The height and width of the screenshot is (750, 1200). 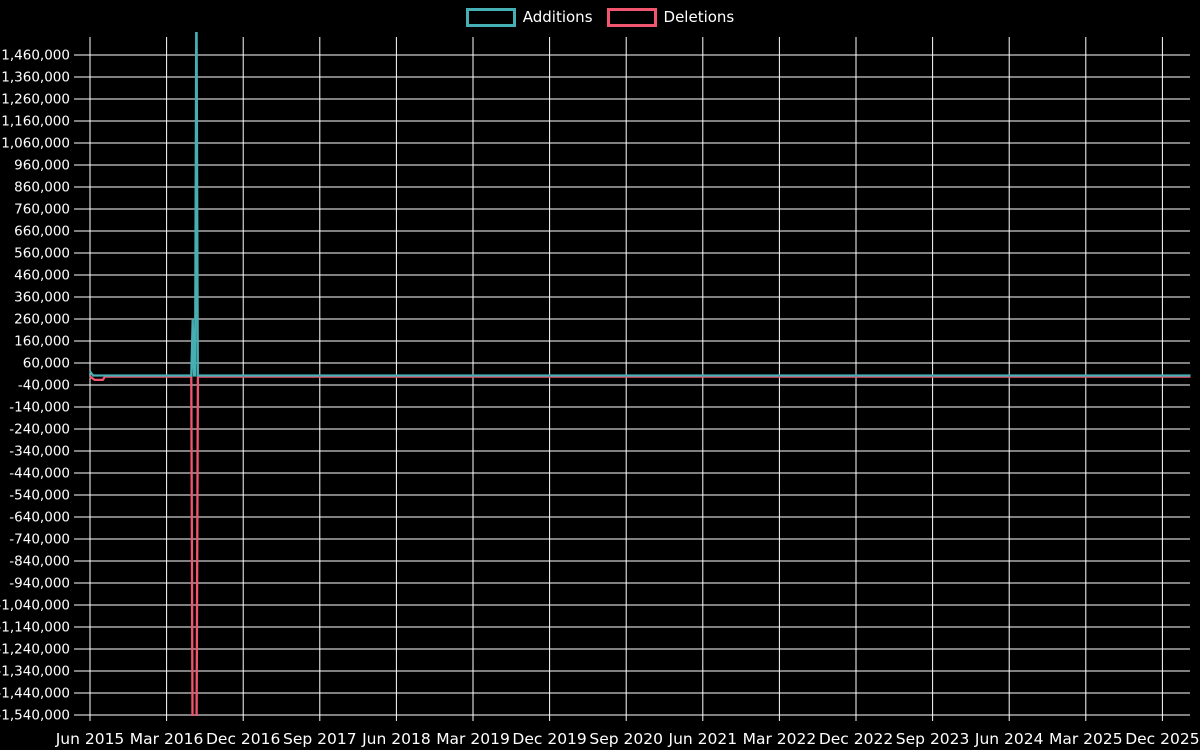 What do you see at coordinates (35, 650) in the screenshot?
I see `y-tick-label: -1,240,000` at bounding box center [35, 650].